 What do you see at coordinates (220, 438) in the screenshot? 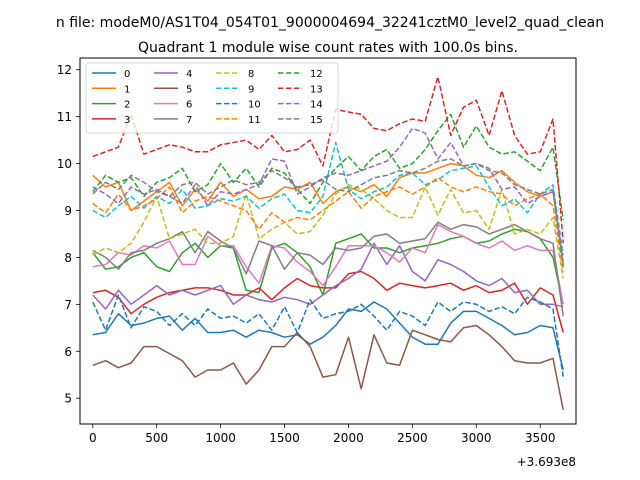
I see `x-tick-label: 1000` at bounding box center [220, 438].